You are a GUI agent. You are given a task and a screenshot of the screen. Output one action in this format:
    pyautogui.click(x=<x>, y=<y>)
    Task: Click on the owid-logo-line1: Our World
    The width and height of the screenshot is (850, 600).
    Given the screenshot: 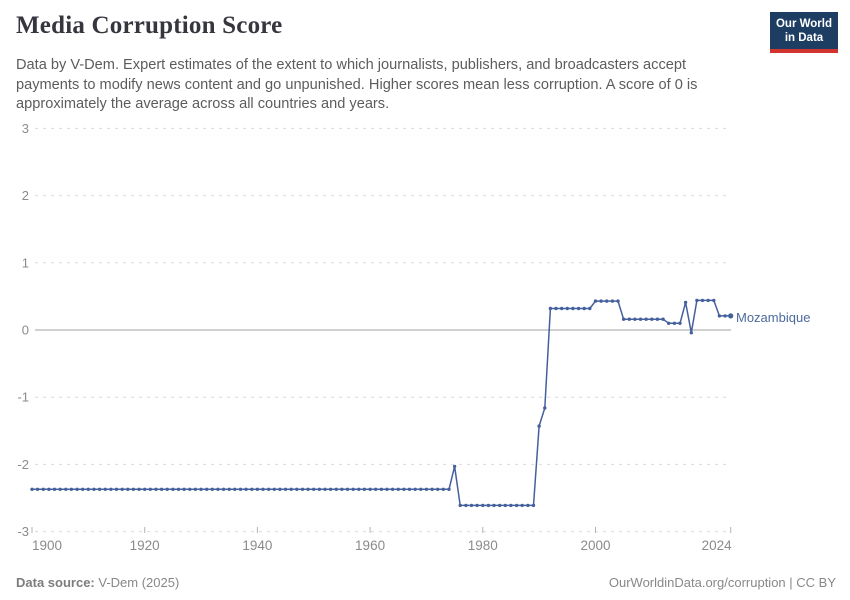 What is the action you would take?
    pyautogui.click(x=803, y=24)
    